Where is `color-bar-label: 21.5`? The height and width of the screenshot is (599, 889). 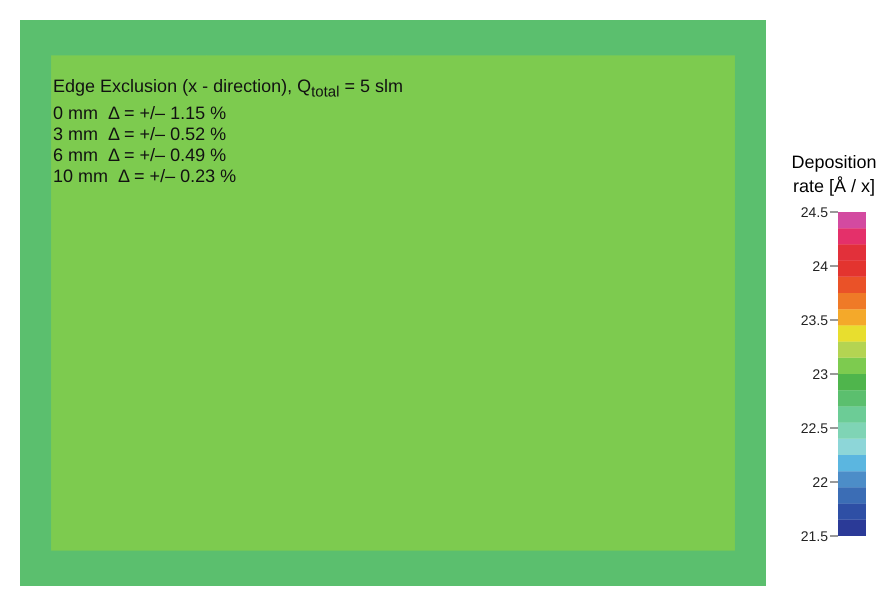
color-bar-label: 21.5 is located at coordinates (814, 536).